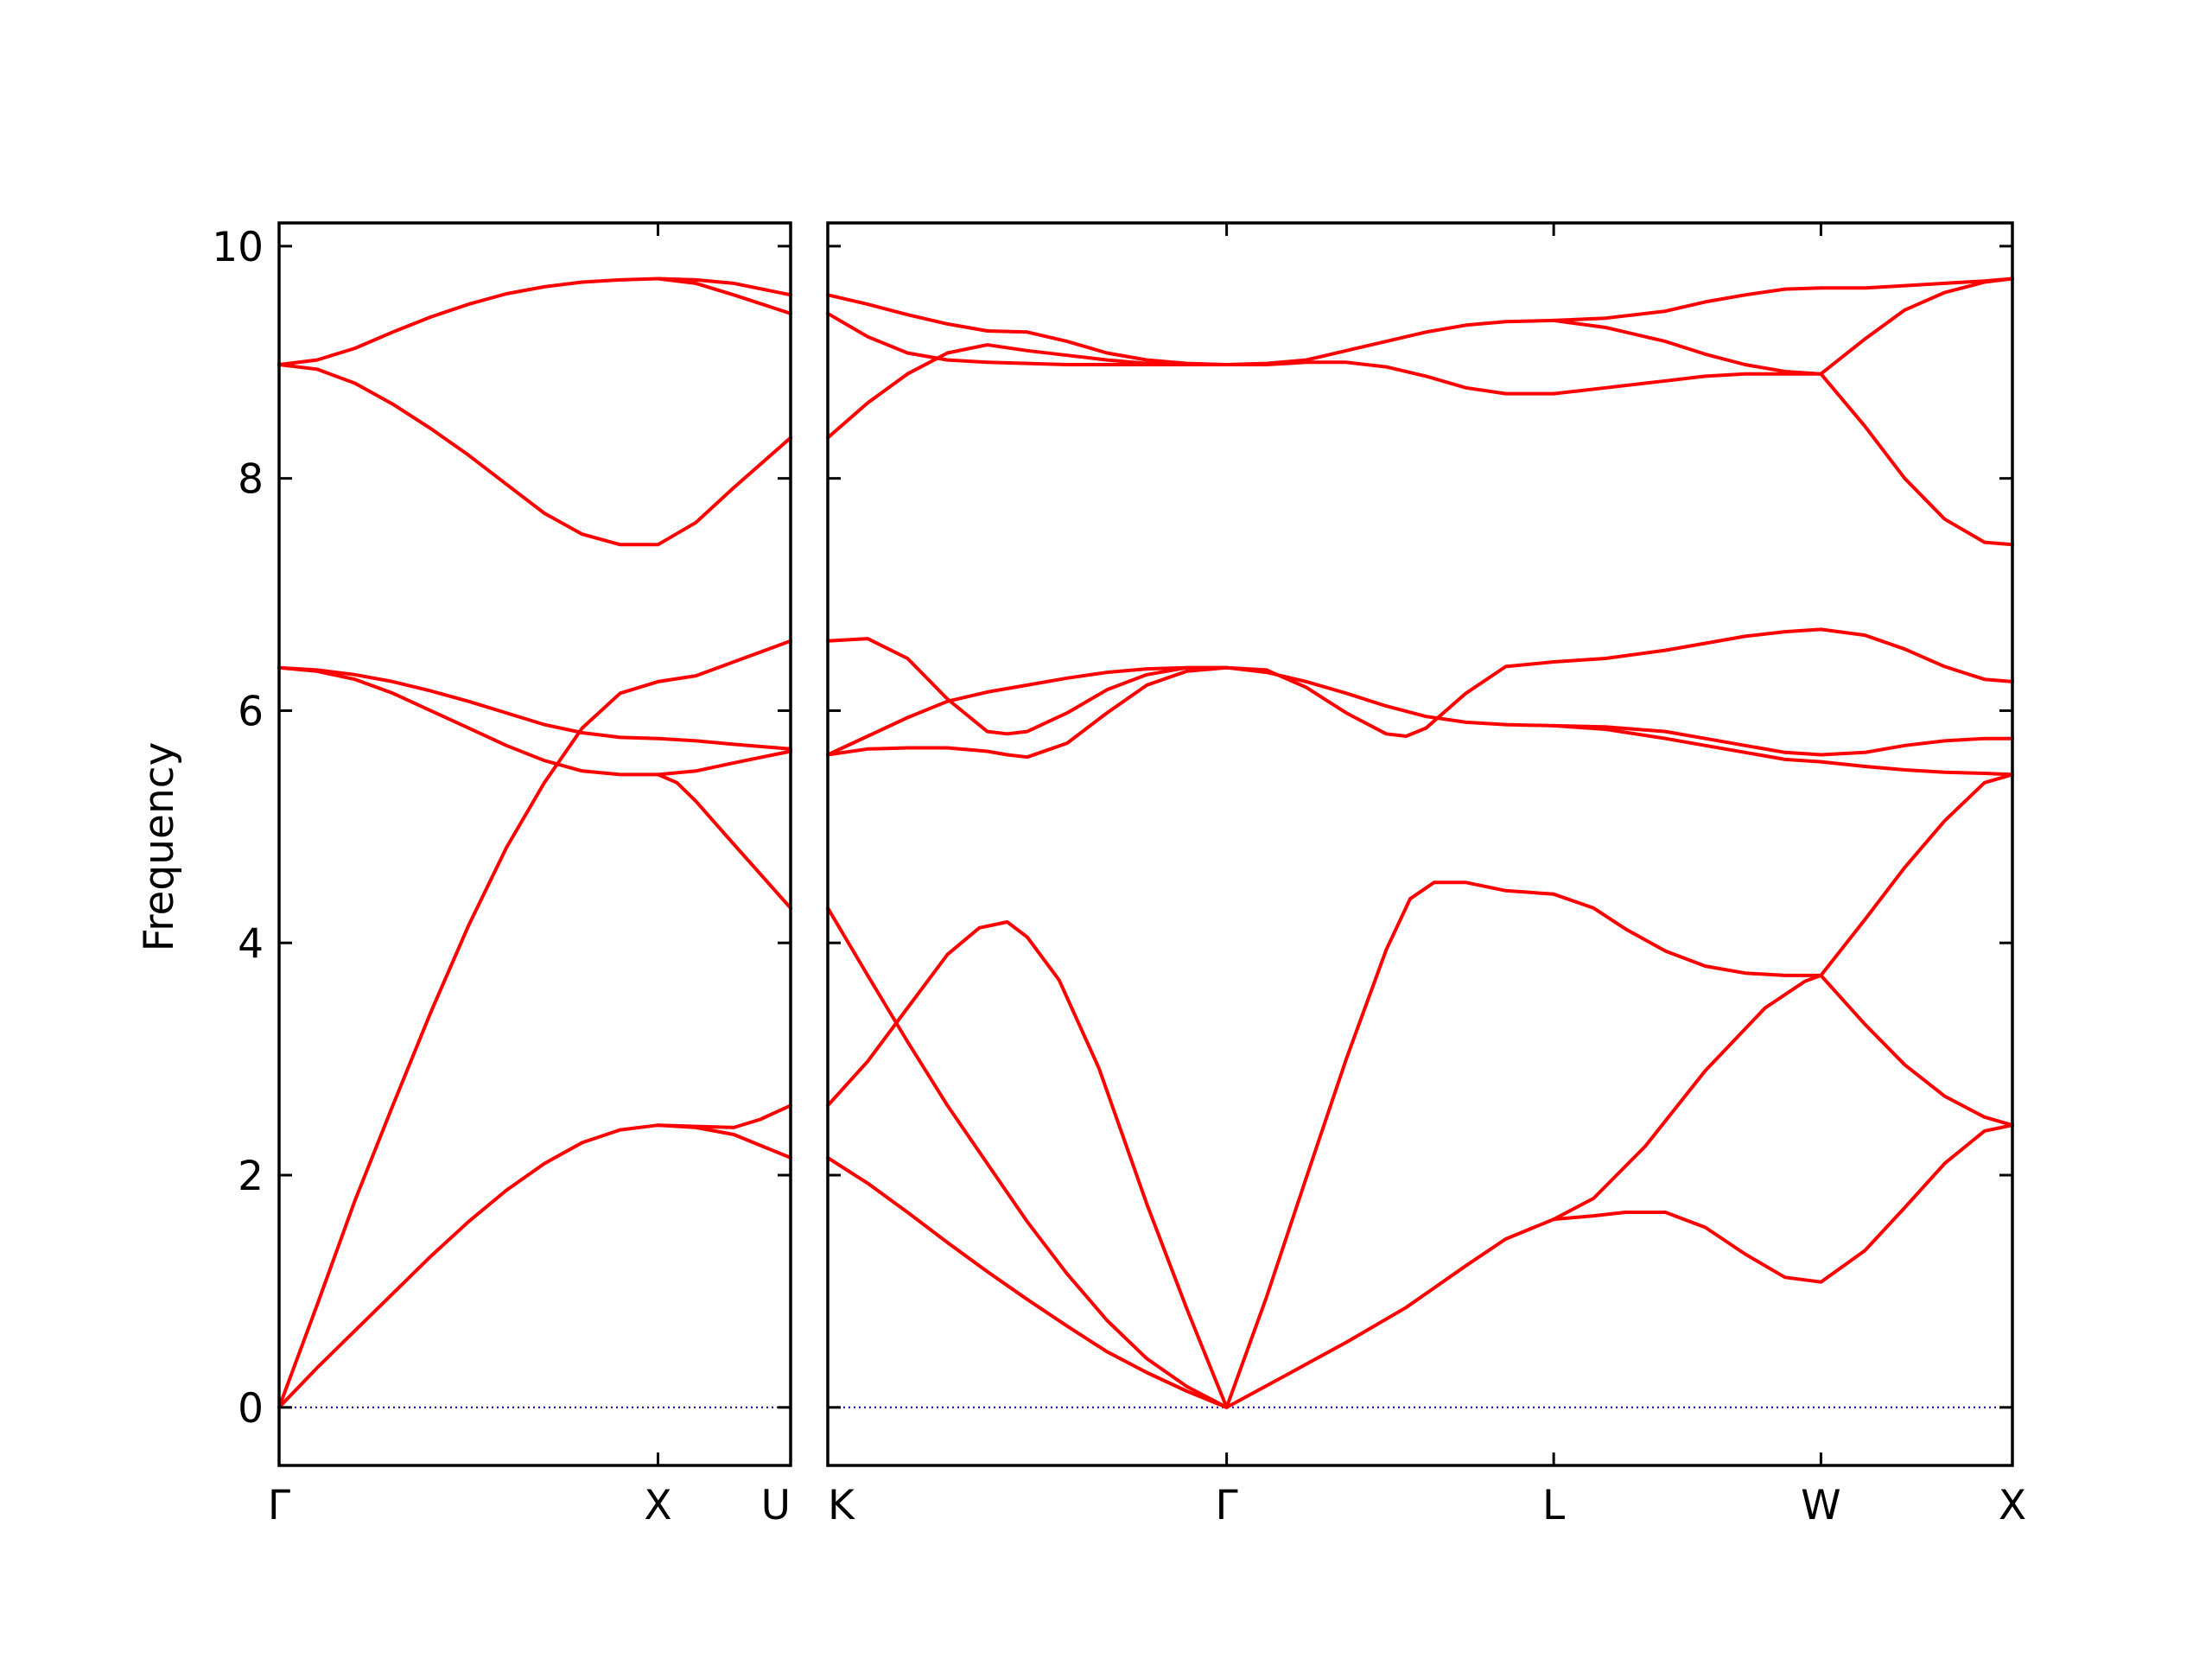  Describe the element at coordinates (1553, 1505) in the screenshot. I see `x-tick-label: L` at that location.